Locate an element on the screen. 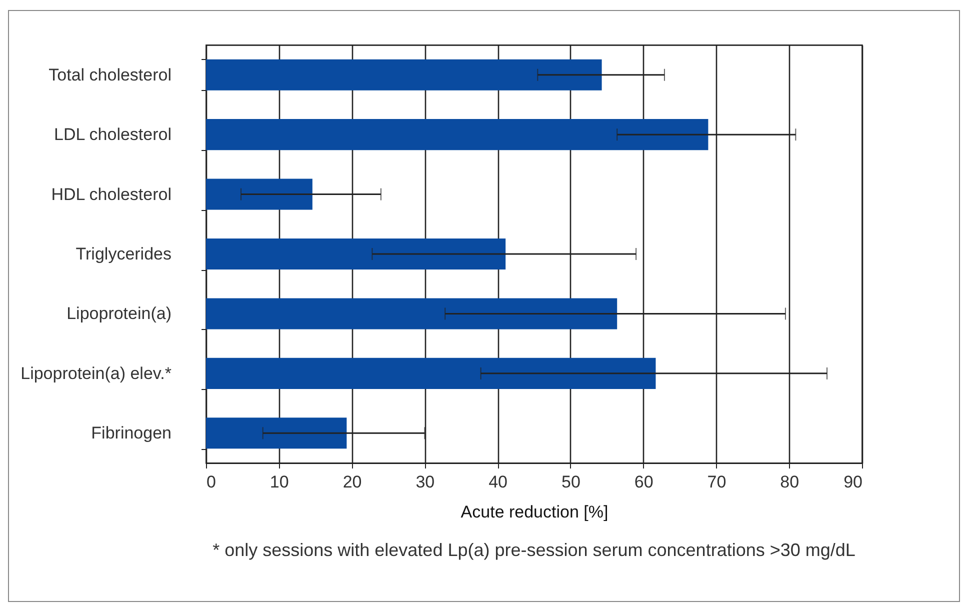 This screenshot has height=609, width=968. x-tick-label: 30 is located at coordinates (425, 482).